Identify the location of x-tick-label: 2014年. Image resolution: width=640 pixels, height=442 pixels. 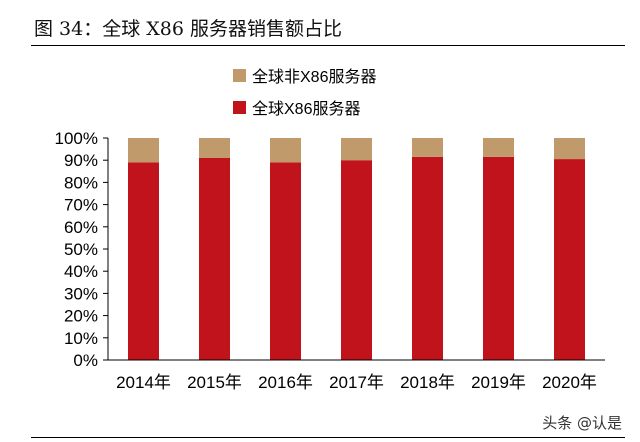
(143, 382).